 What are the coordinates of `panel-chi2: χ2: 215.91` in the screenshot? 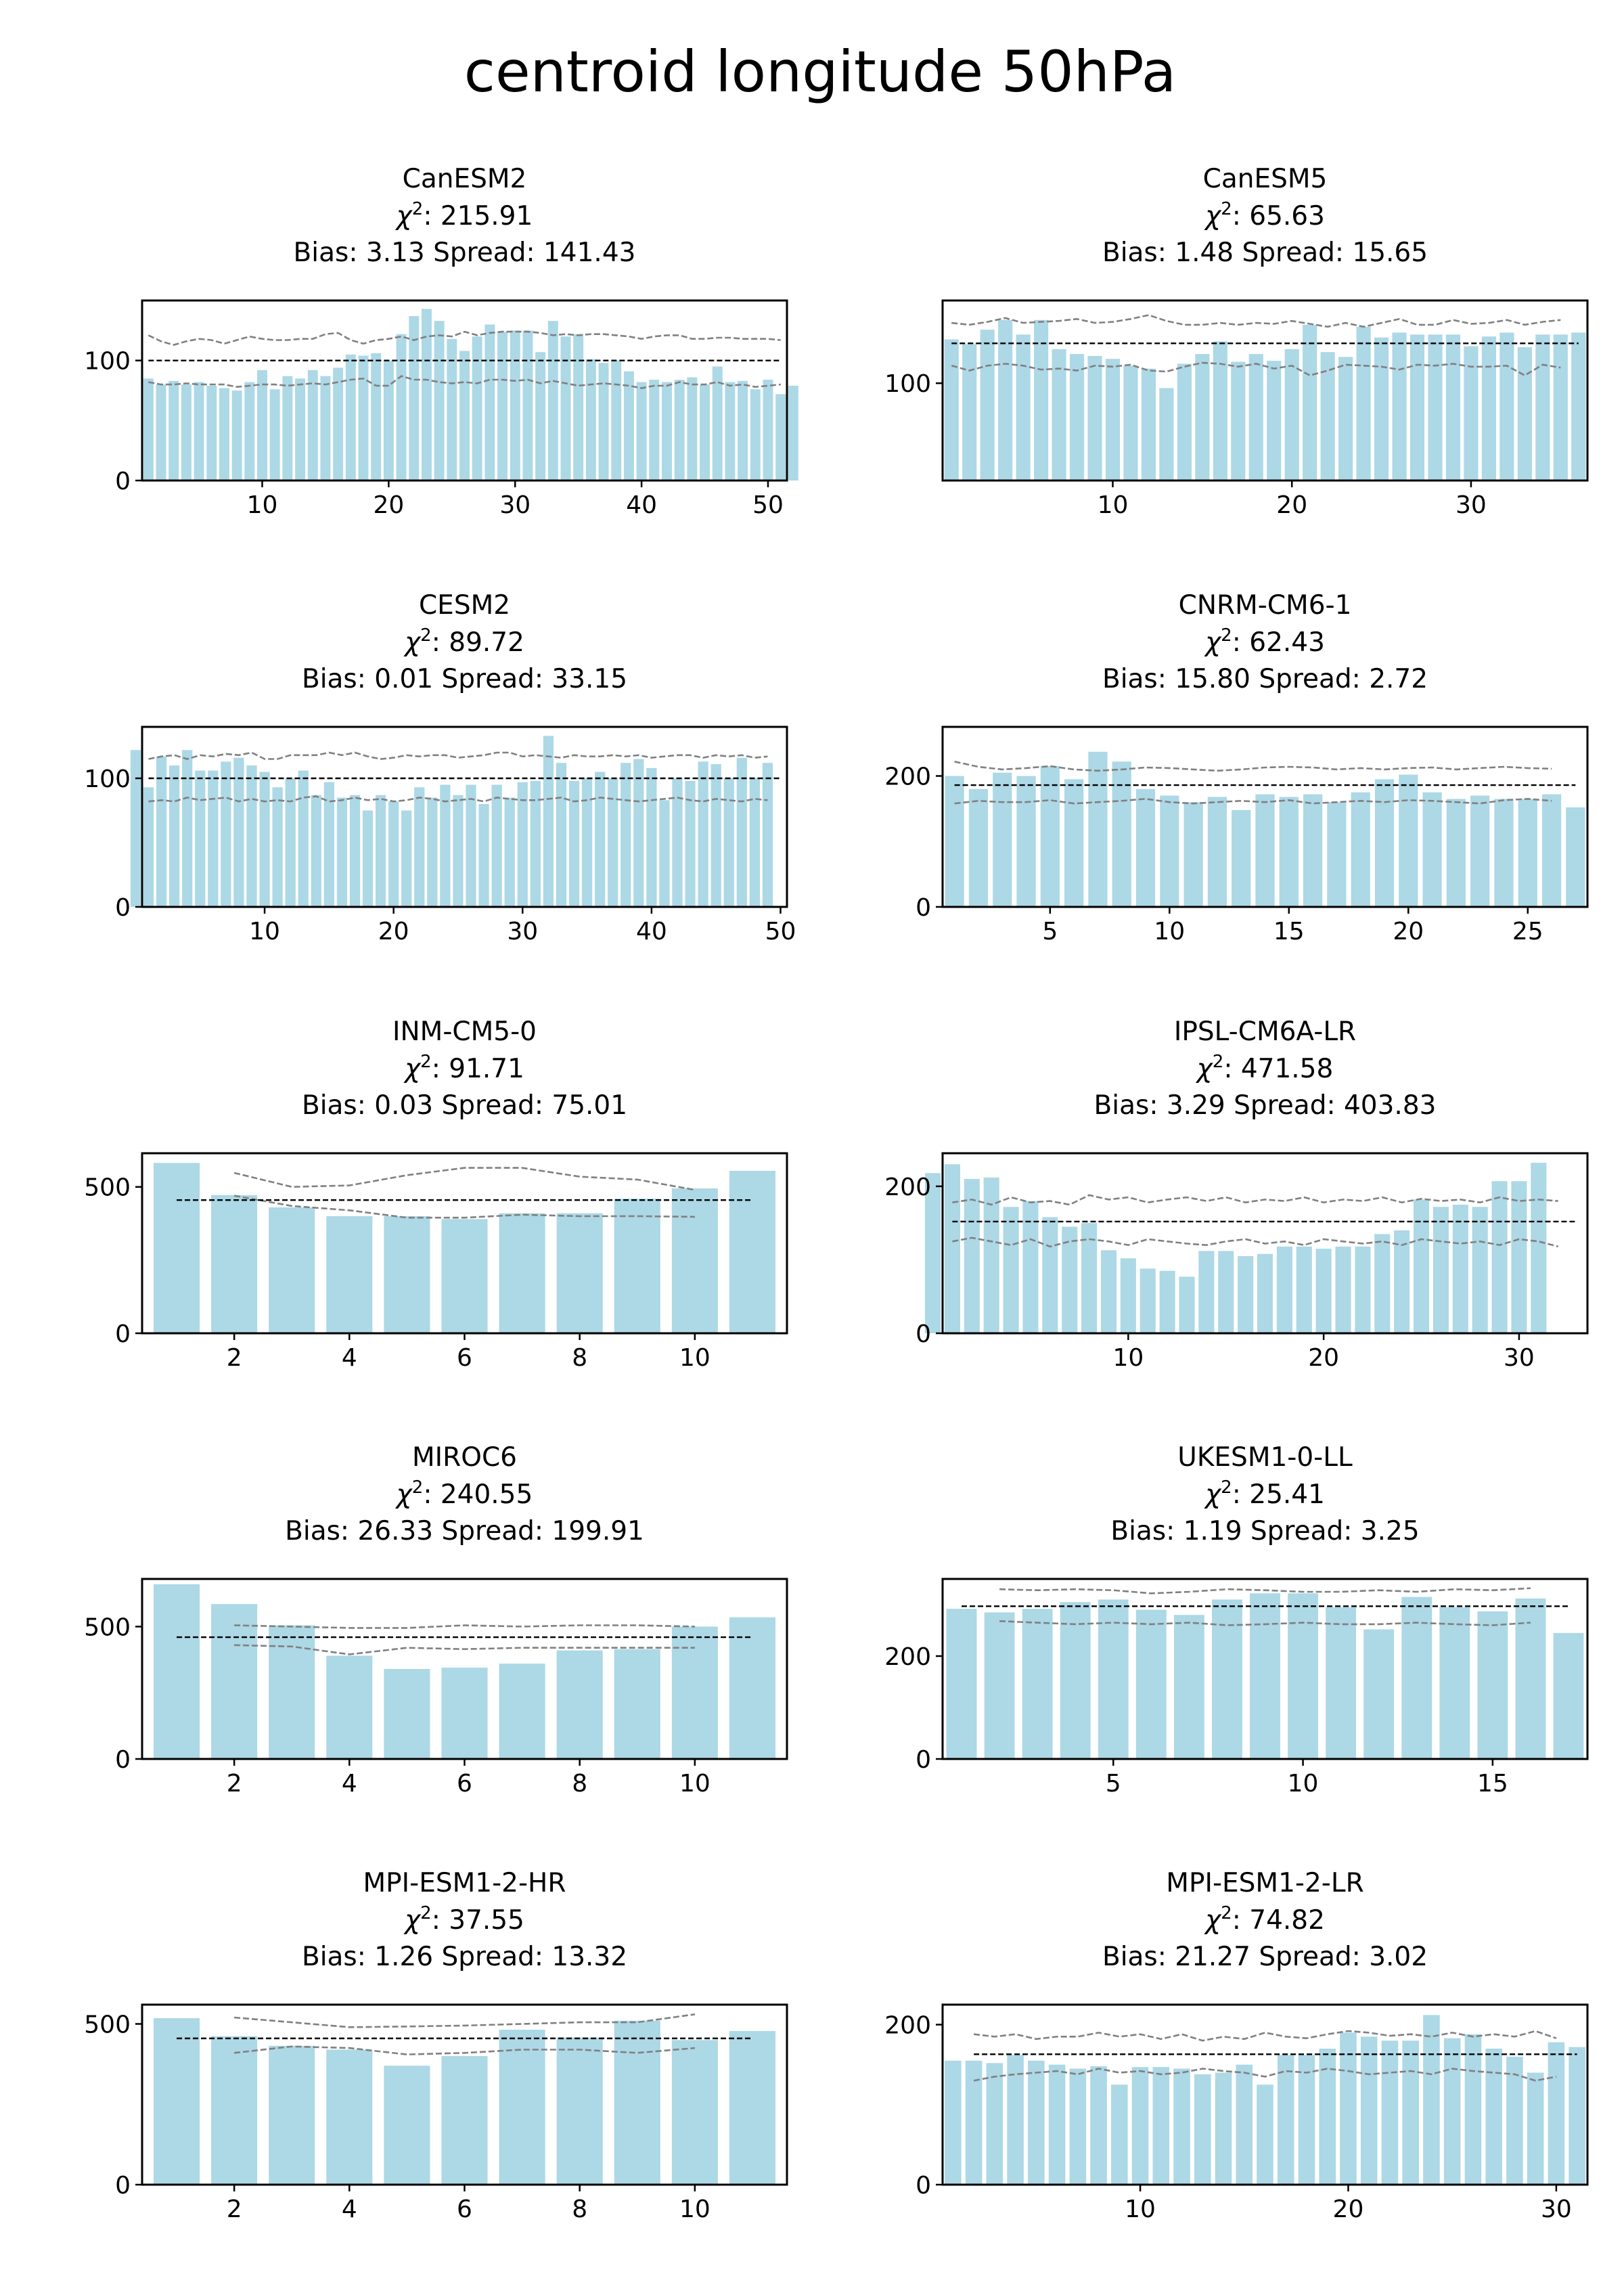 It's located at (464, 215).